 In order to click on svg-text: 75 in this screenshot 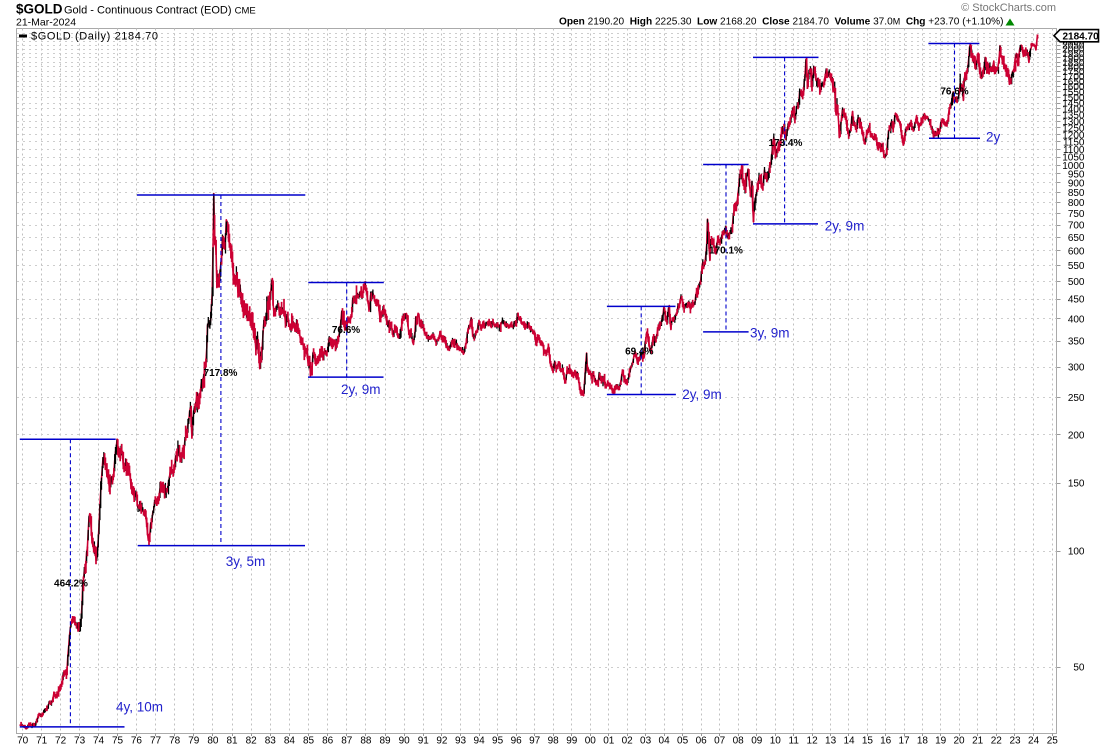, I will do `click(118, 741)`.